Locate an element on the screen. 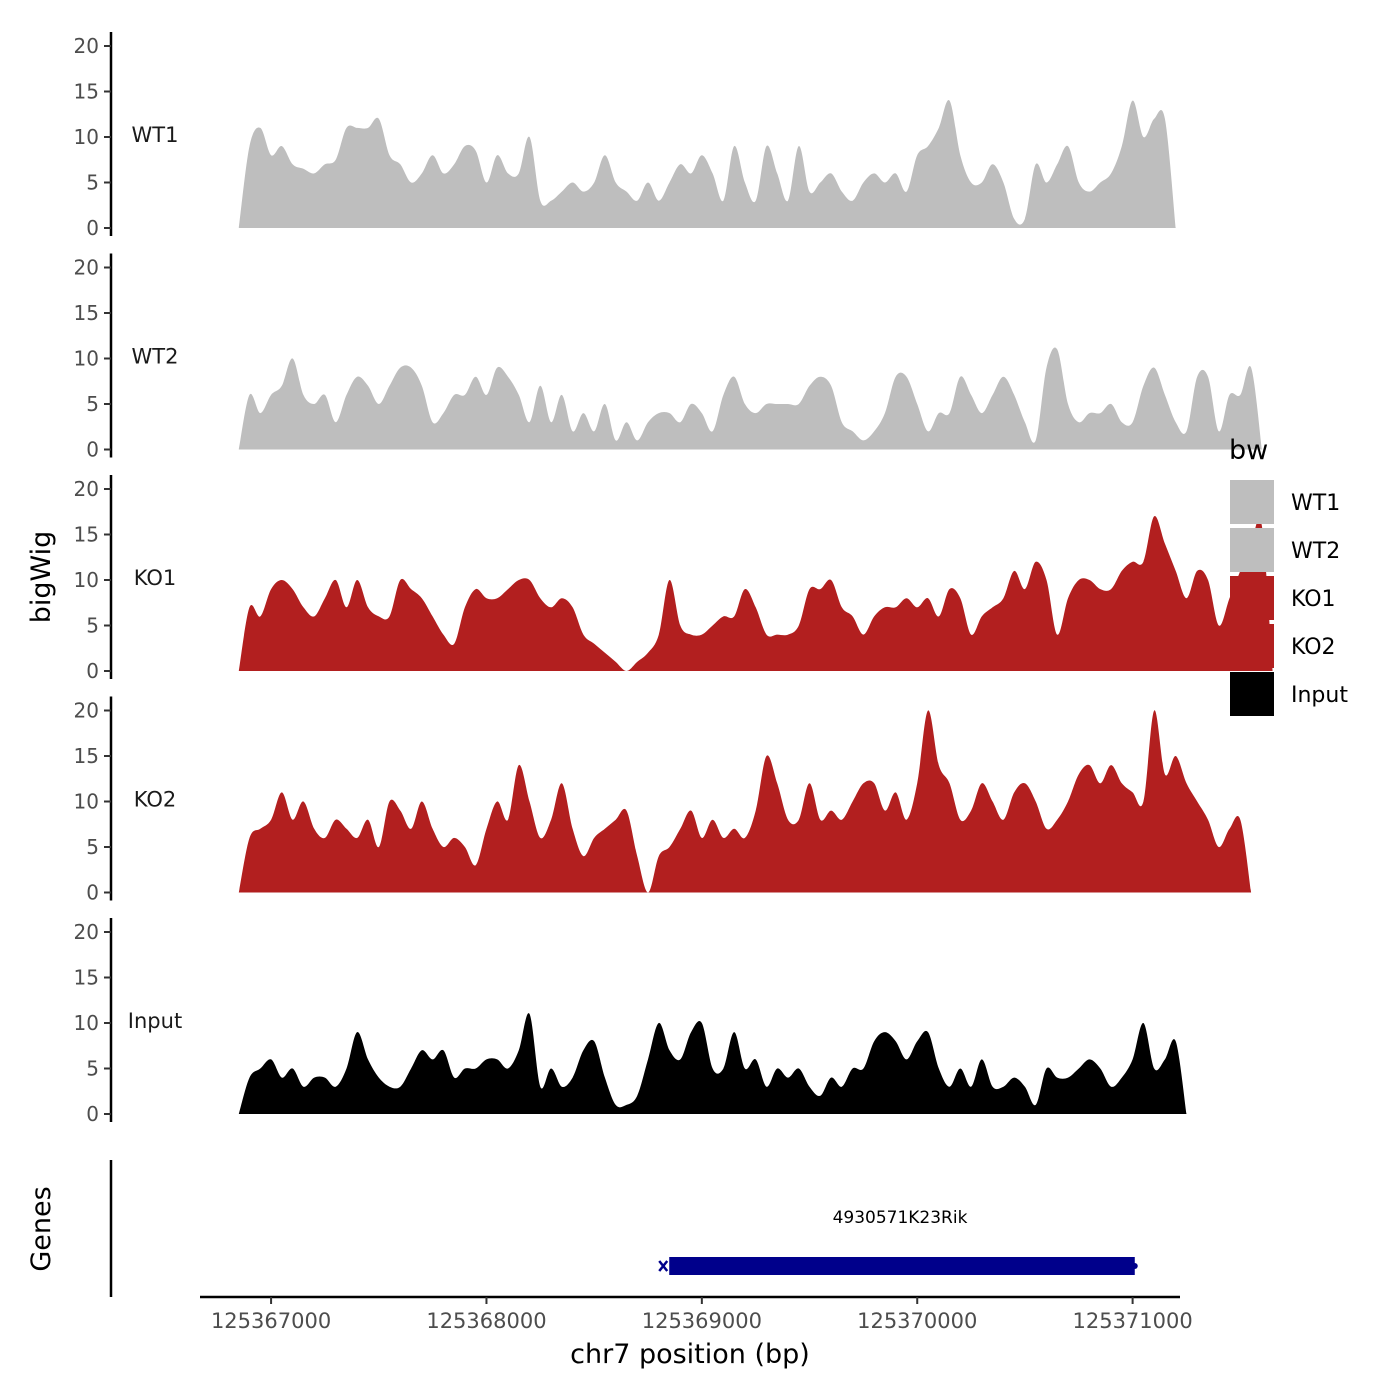 This screenshot has width=1400, height=1400. y-tick-label-wt1-20: 20 is located at coordinates (86, 46).